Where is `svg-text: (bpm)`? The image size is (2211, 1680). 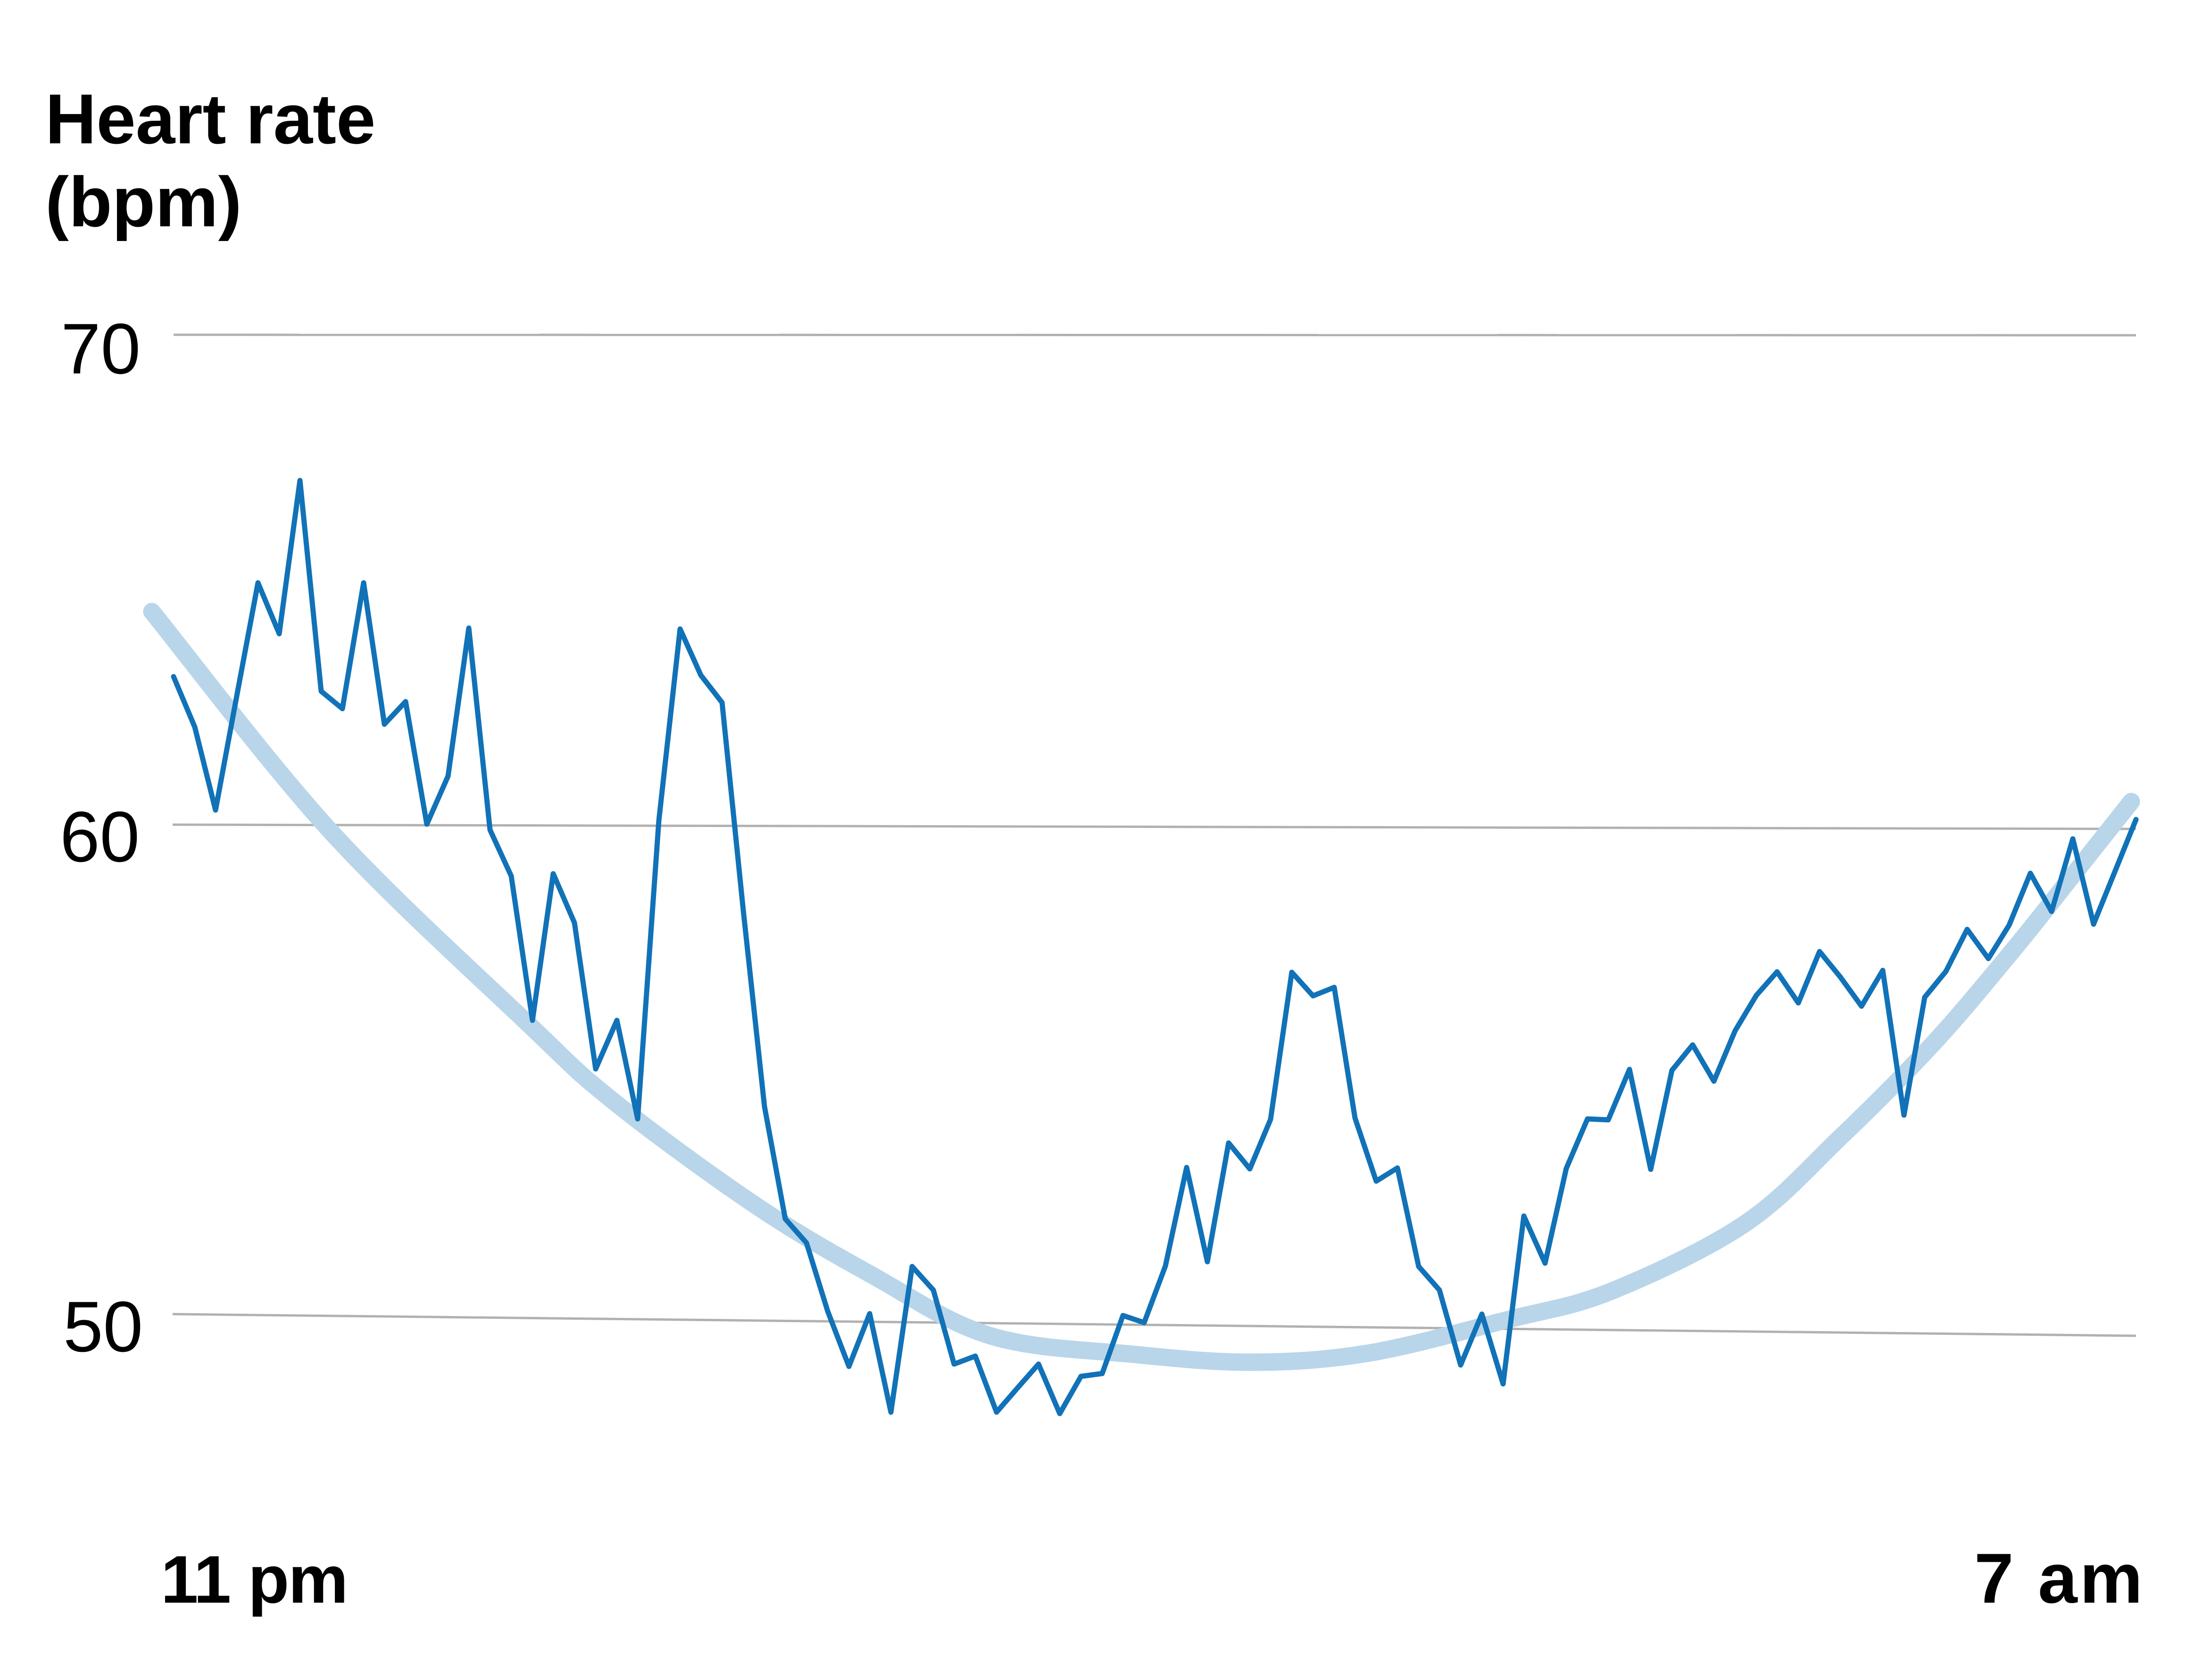
svg-text: (bpm) is located at coordinates (143, 201).